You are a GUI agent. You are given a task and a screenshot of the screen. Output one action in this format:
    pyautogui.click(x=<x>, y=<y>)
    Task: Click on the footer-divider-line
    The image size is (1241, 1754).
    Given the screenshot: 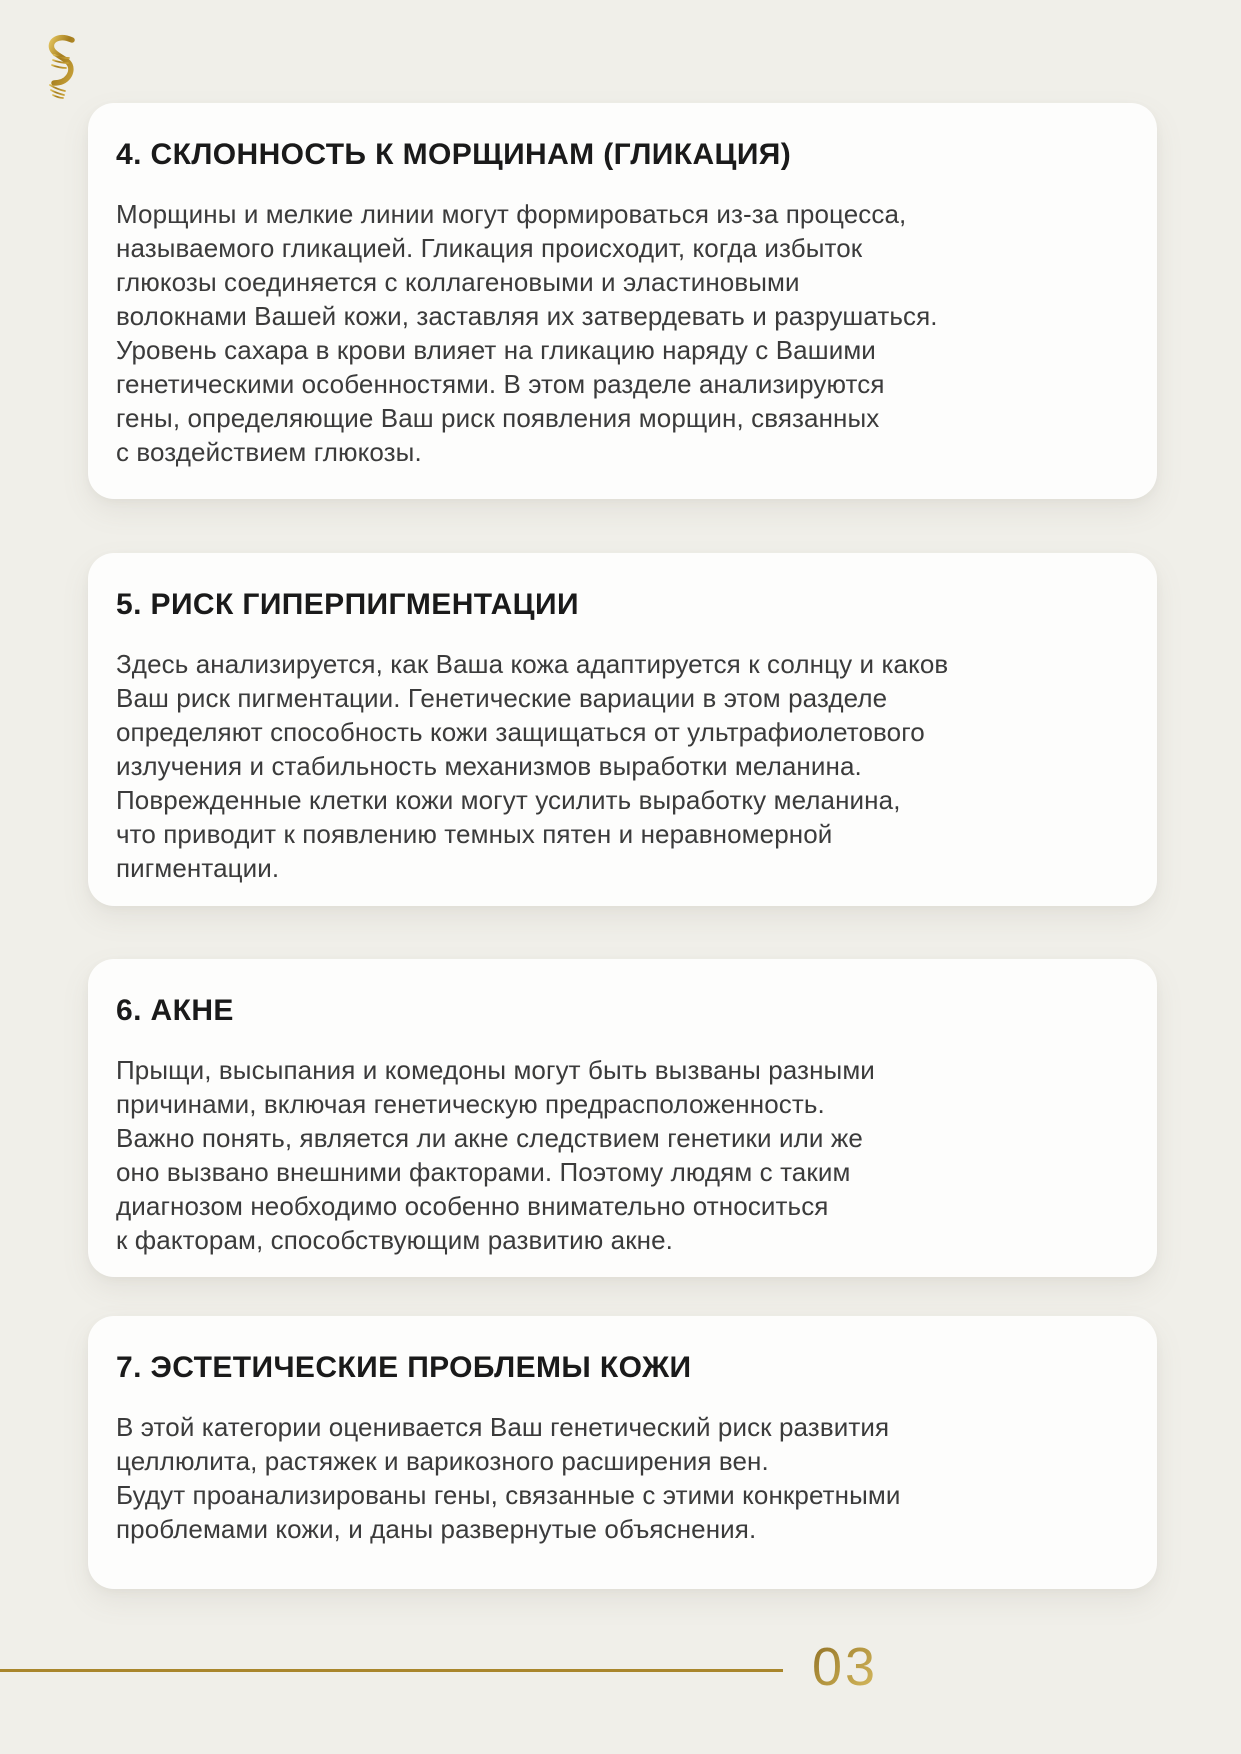 What is the action you would take?
    pyautogui.click(x=391, y=1670)
    